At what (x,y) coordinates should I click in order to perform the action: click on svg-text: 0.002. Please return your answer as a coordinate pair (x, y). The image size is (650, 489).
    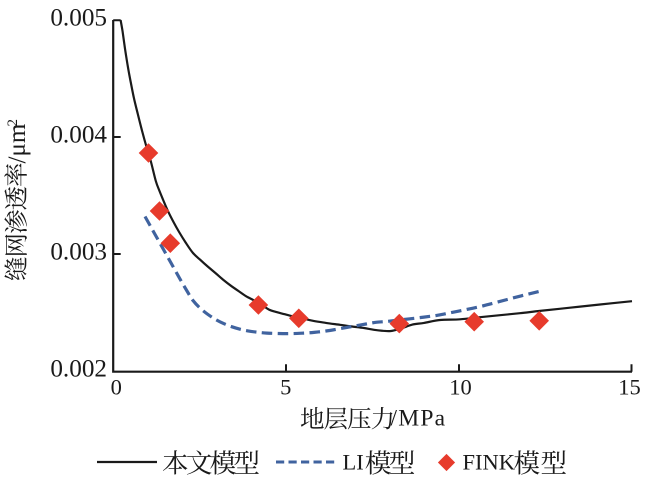
    Looking at the image, I should click on (78, 369).